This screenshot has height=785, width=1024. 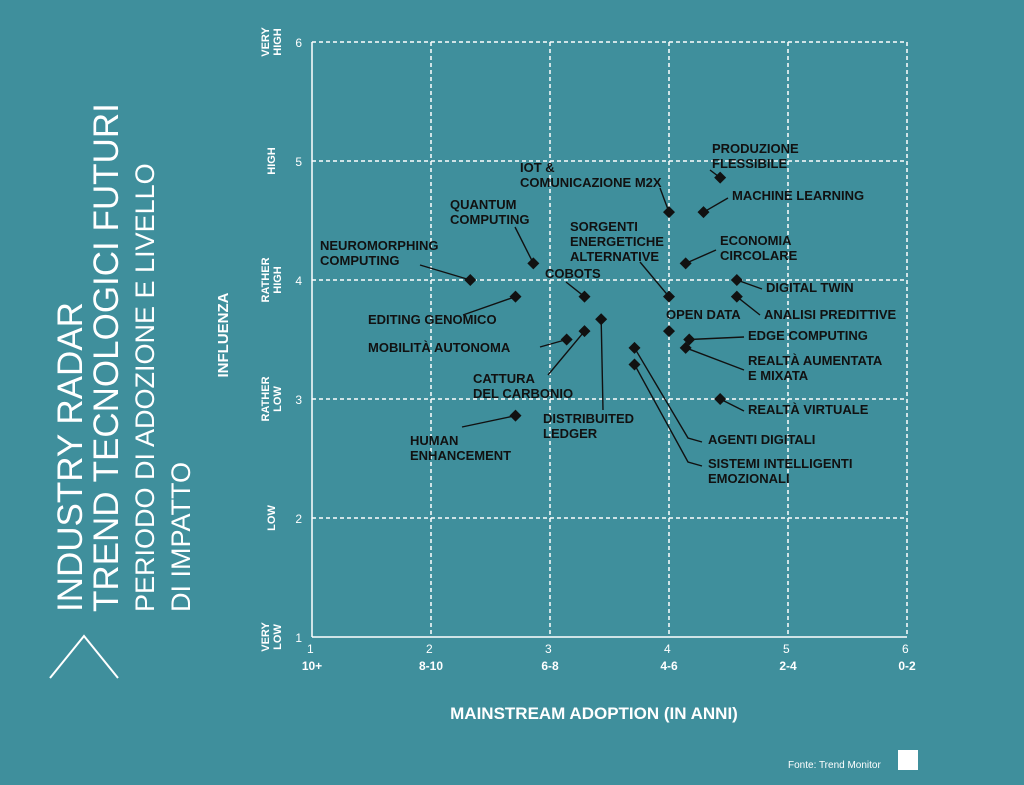 What do you see at coordinates (298, 519) in the screenshot?
I see `y-tick-number: 2` at bounding box center [298, 519].